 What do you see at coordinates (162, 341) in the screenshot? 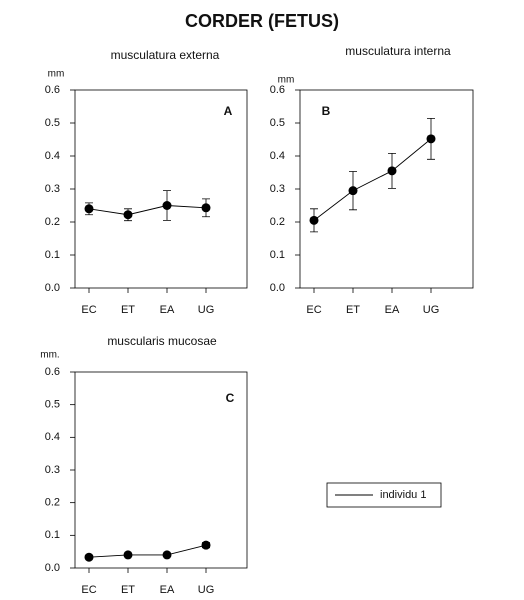
I see `subplot-title: muscularis mucosae` at bounding box center [162, 341].